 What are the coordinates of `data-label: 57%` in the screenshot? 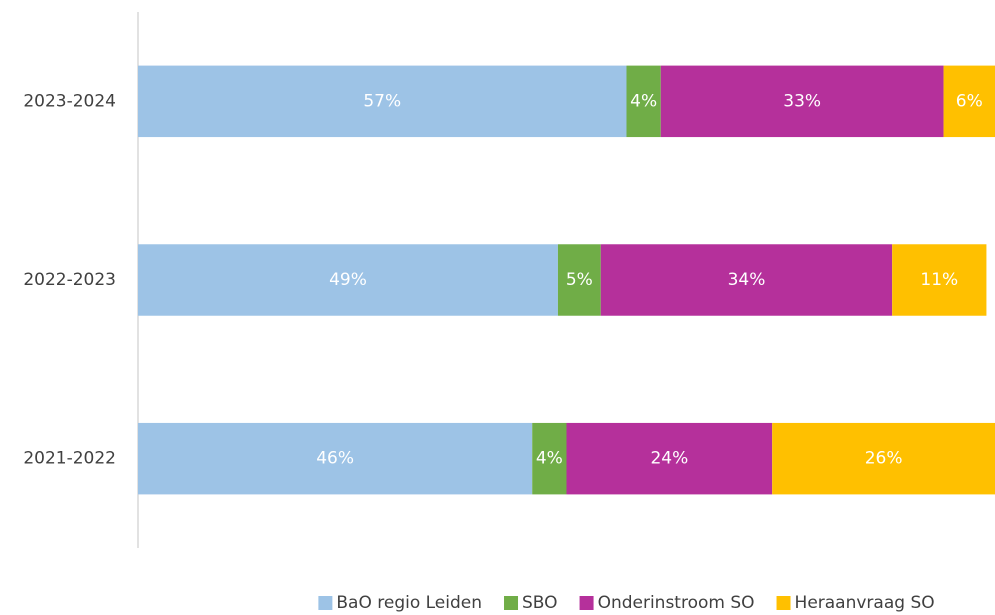 It's located at (382, 101).